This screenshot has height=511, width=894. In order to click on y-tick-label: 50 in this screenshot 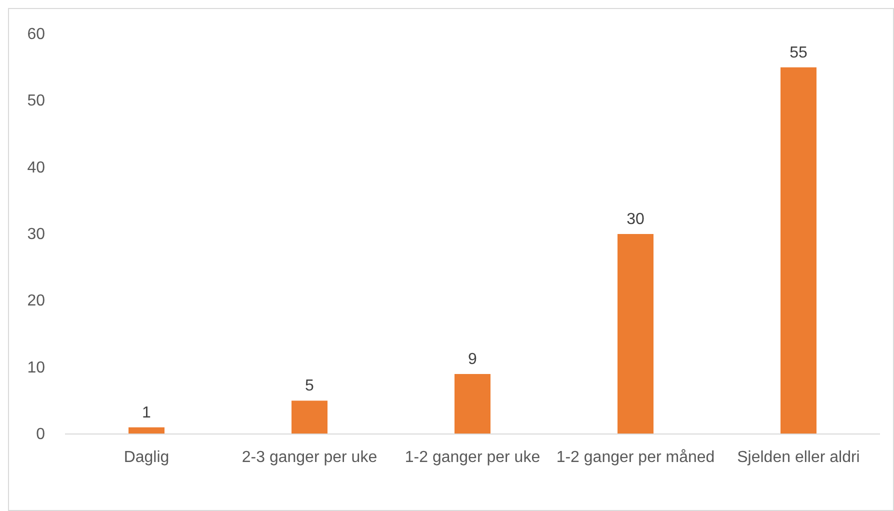, I will do `click(36, 101)`.